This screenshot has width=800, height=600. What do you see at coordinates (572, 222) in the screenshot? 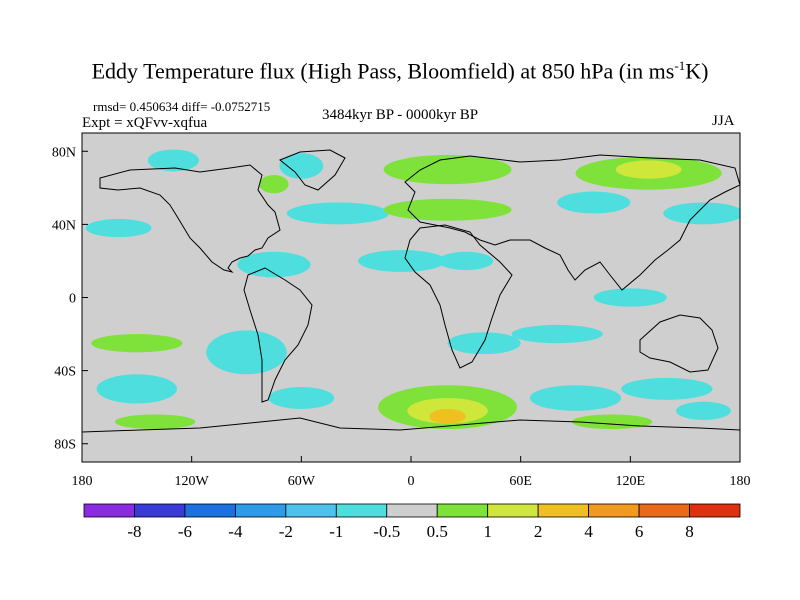
I see `coast-eurasia` at bounding box center [572, 222].